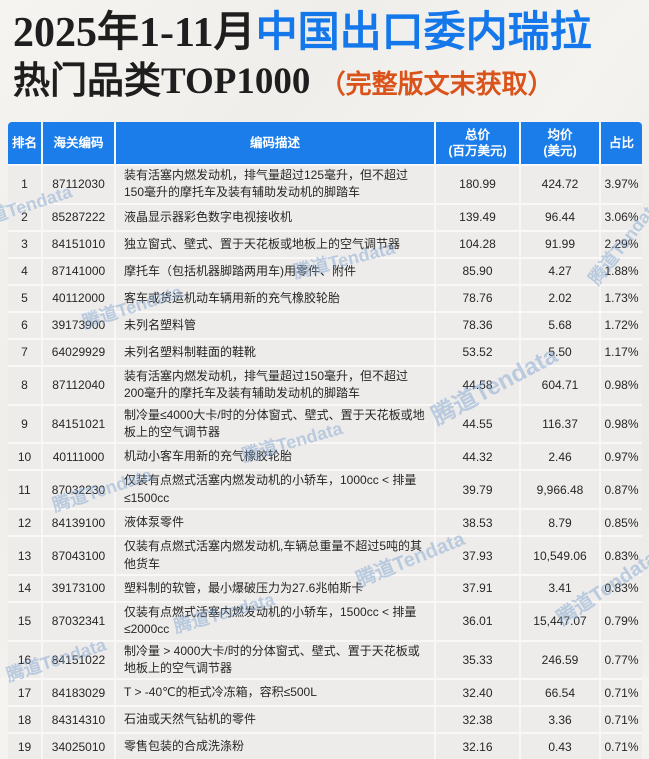 This screenshot has width=649, height=759. Describe the element at coordinates (25, 490) in the screenshot. I see `rank-cell: 11` at that location.